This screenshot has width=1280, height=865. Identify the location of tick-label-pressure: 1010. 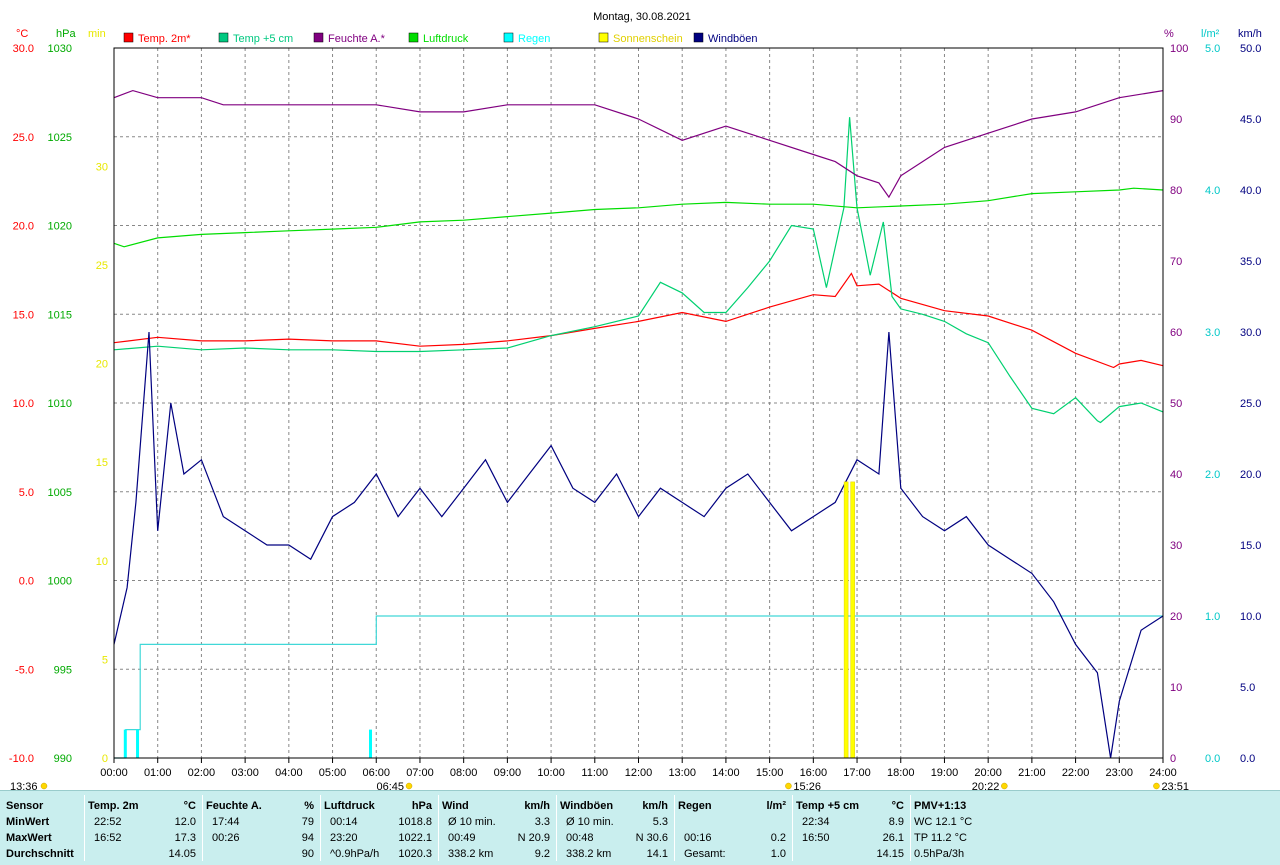
(60, 404).